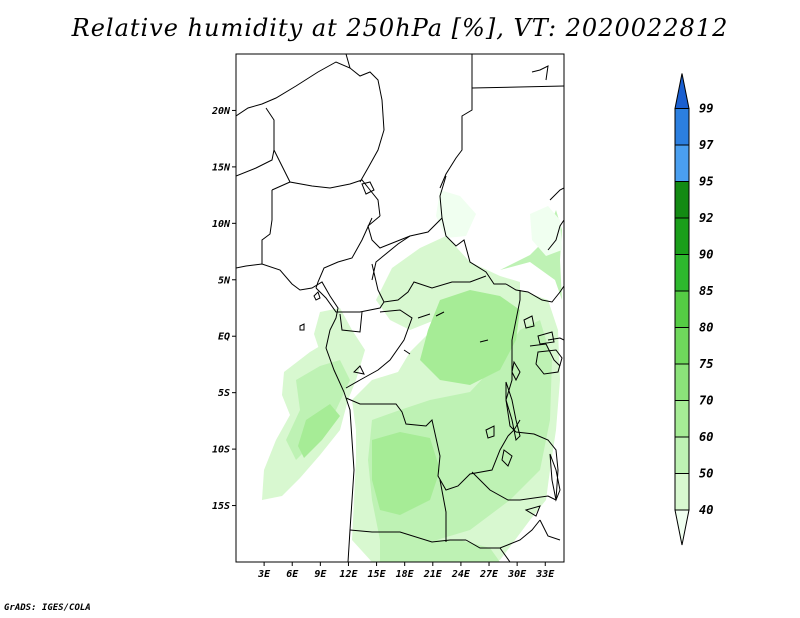 The width and height of the screenshot is (800, 618). What do you see at coordinates (682, 527) in the screenshot?
I see `colorbar-low-triangle` at bounding box center [682, 527].